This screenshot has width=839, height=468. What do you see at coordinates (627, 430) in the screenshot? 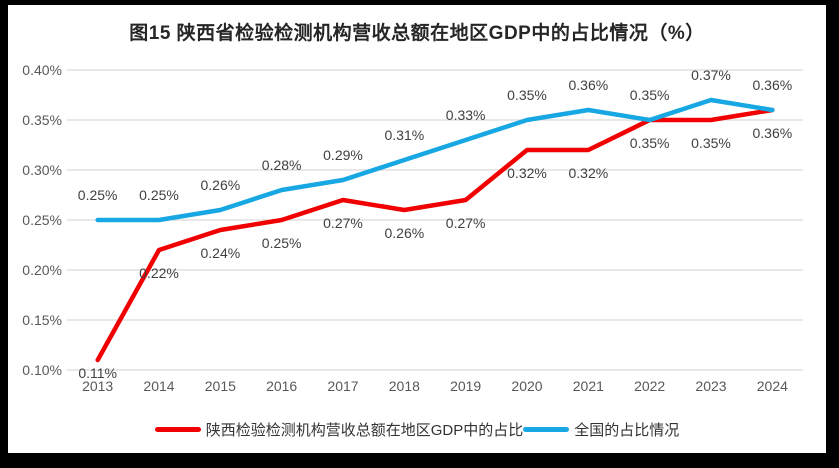
I see `legend-label-national: 全国的占比情况` at bounding box center [627, 430].